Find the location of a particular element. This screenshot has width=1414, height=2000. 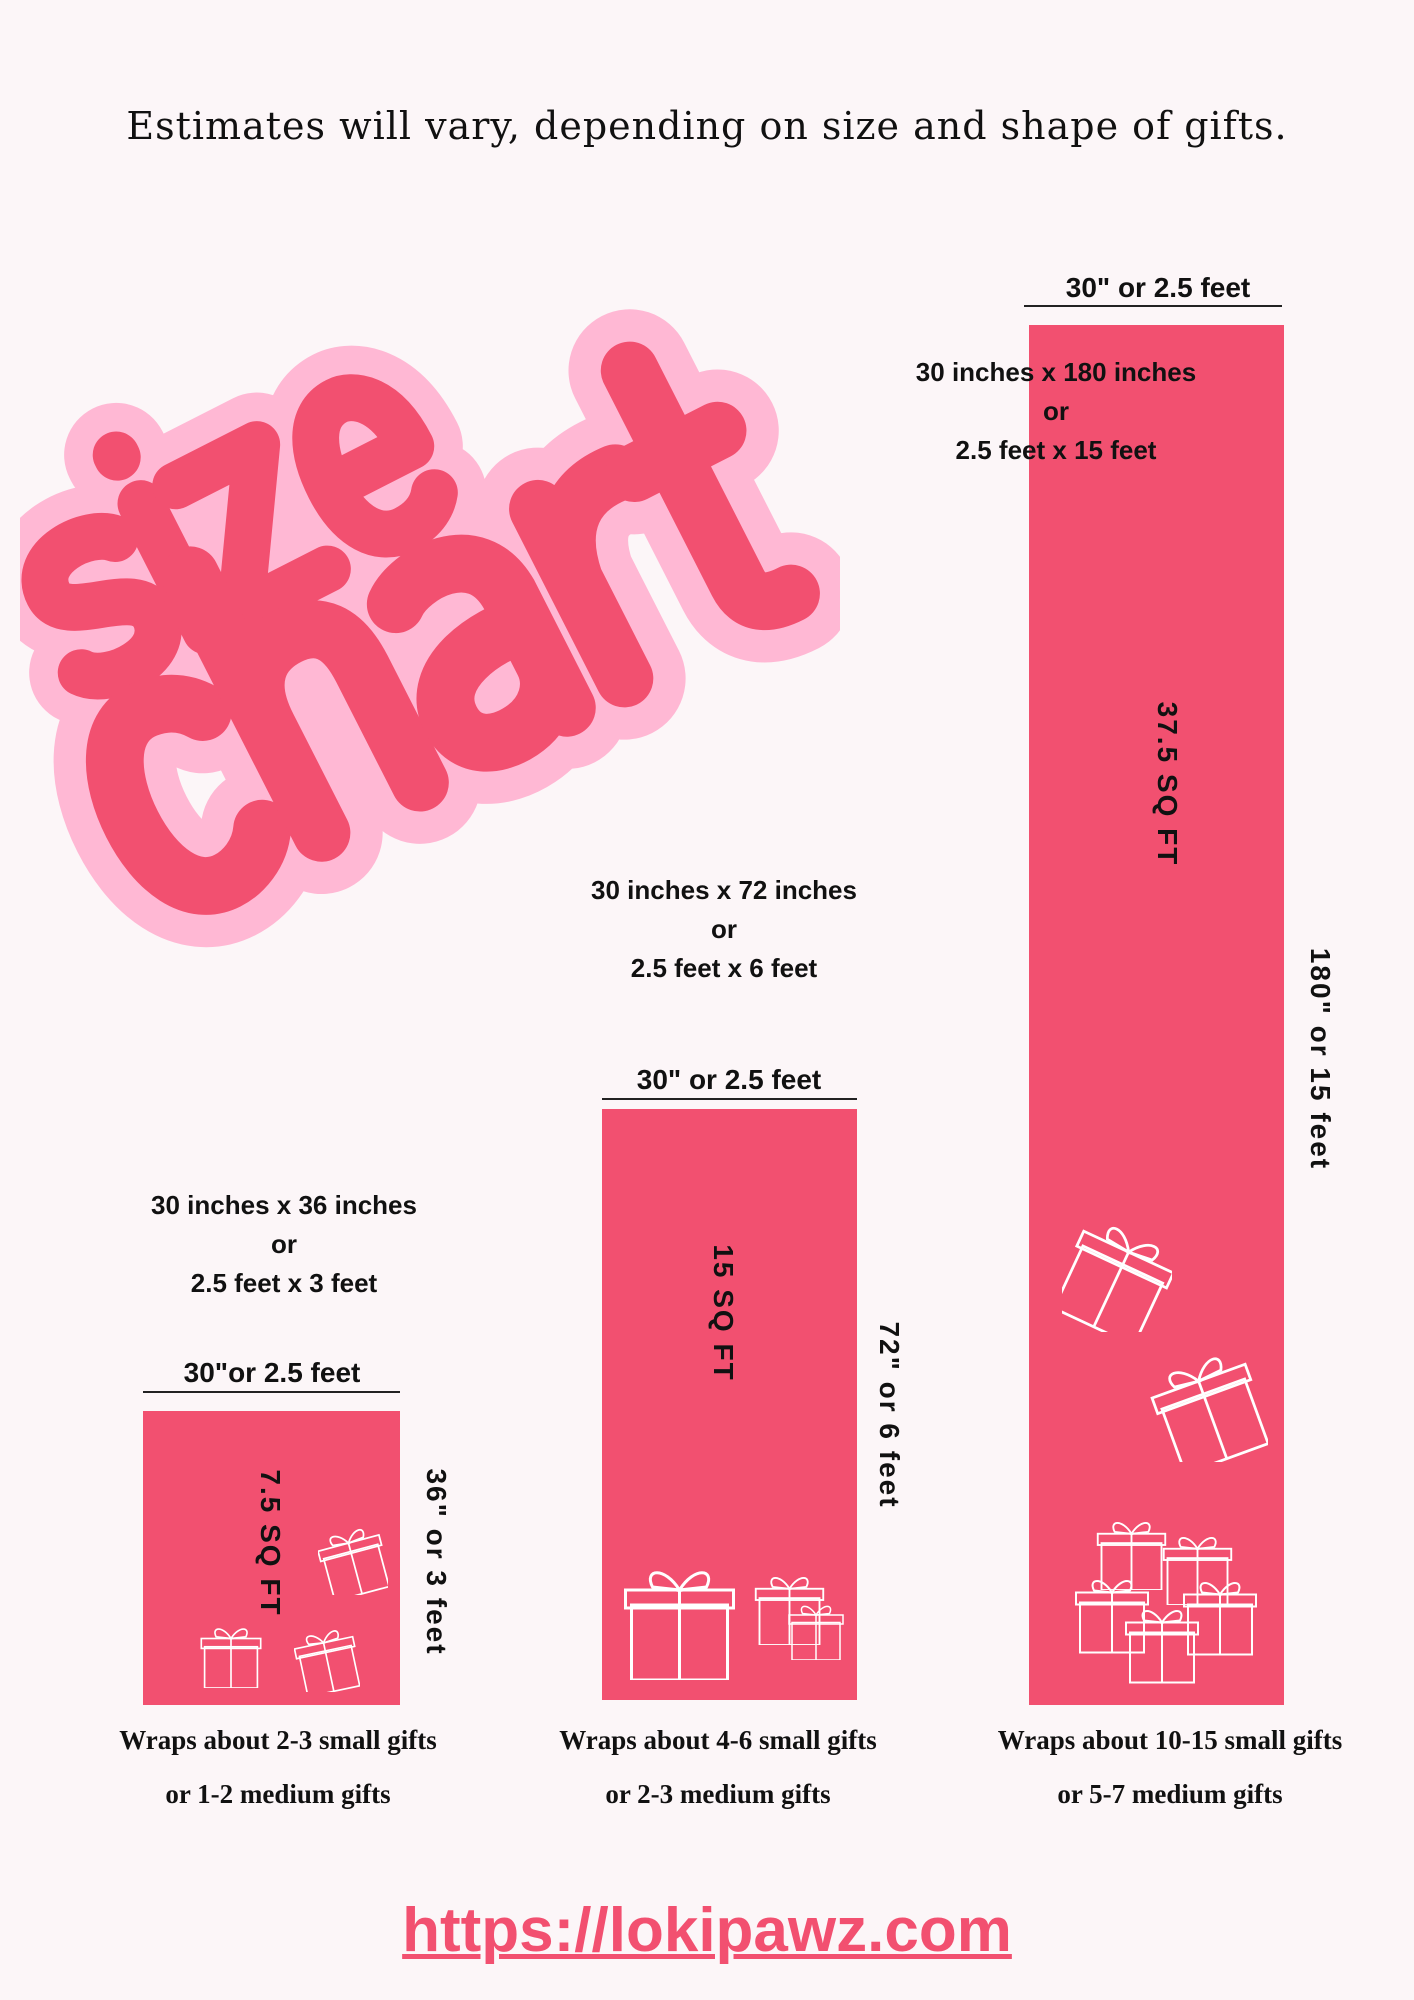

paper-bar-large is located at coordinates (1156, 1015).